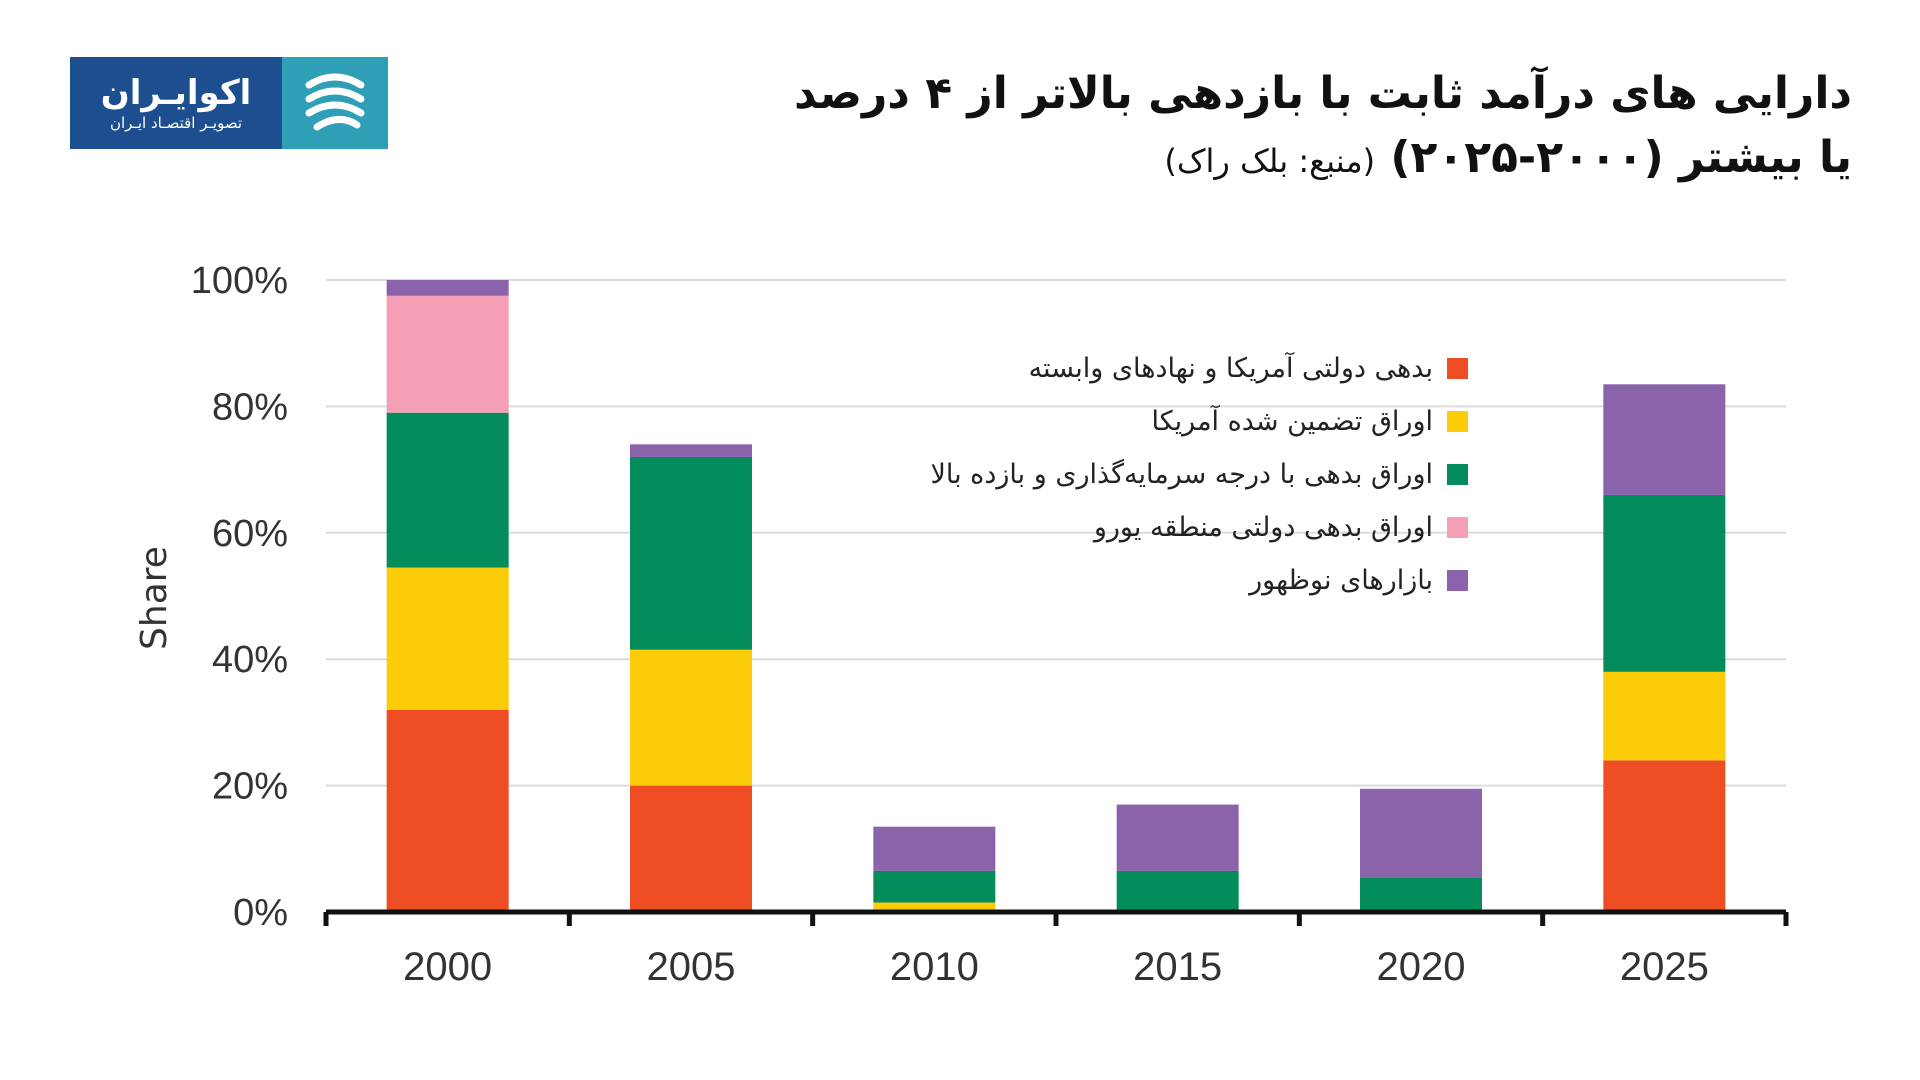  What do you see at coordinates (154, 598) in the screenshot?
I see `y-axis-label: Share` at bounding box center [154, 598].